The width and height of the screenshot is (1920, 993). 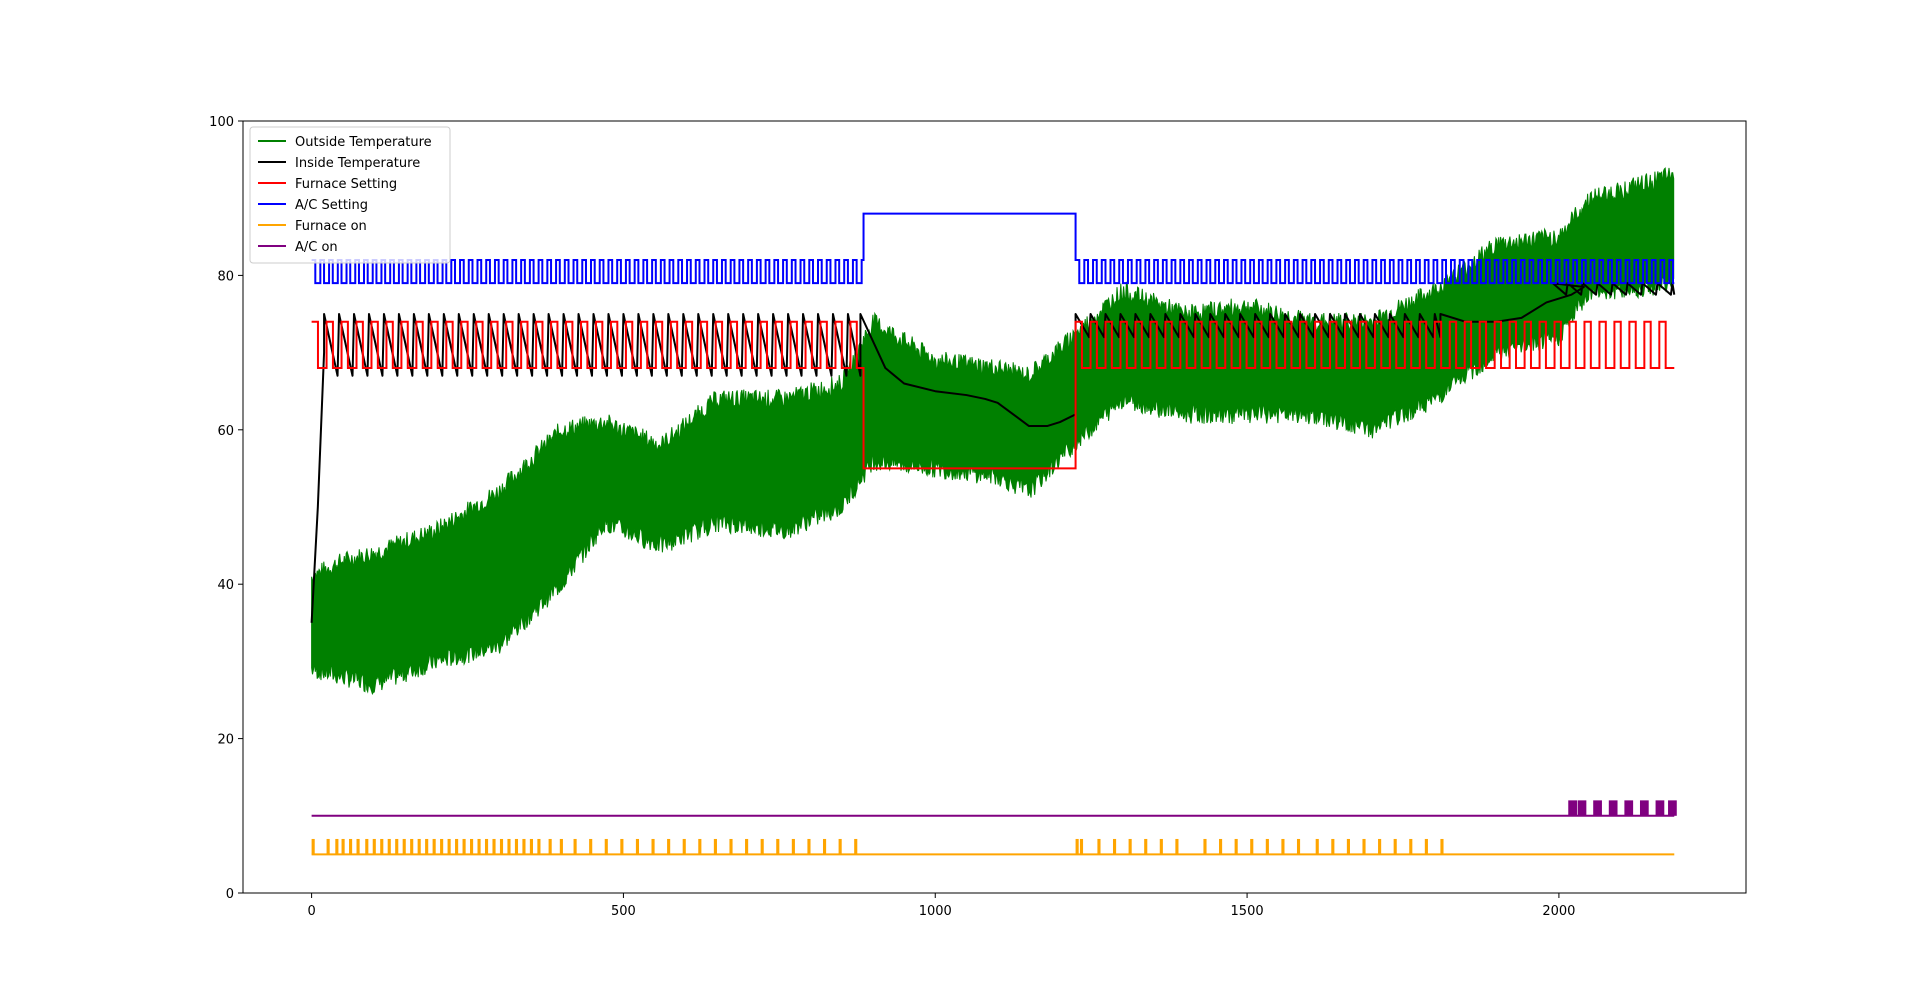 I want to click on y-tick-label: 60, so click(x=225, y=431).